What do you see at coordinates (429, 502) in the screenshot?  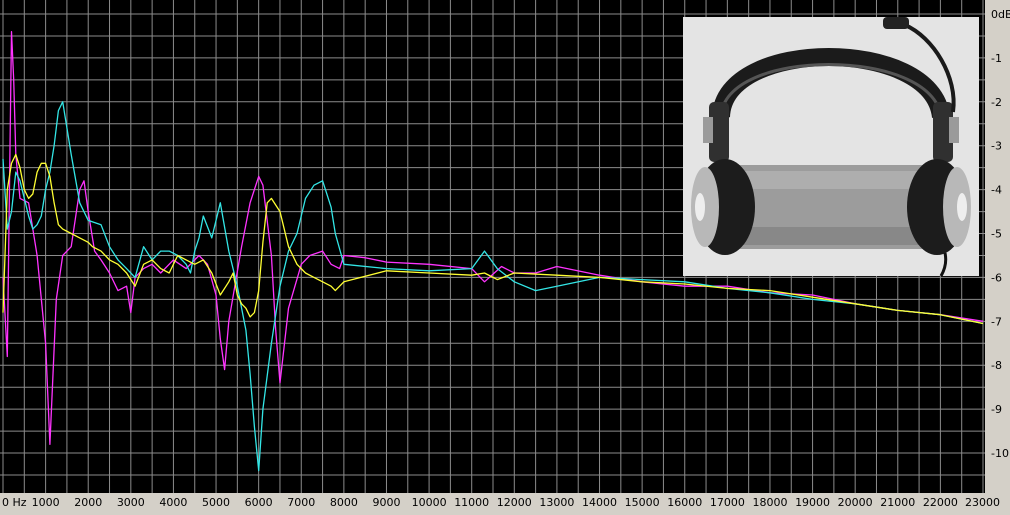 I see `x-tick-label: 10000` at bounding box center [429, 502].